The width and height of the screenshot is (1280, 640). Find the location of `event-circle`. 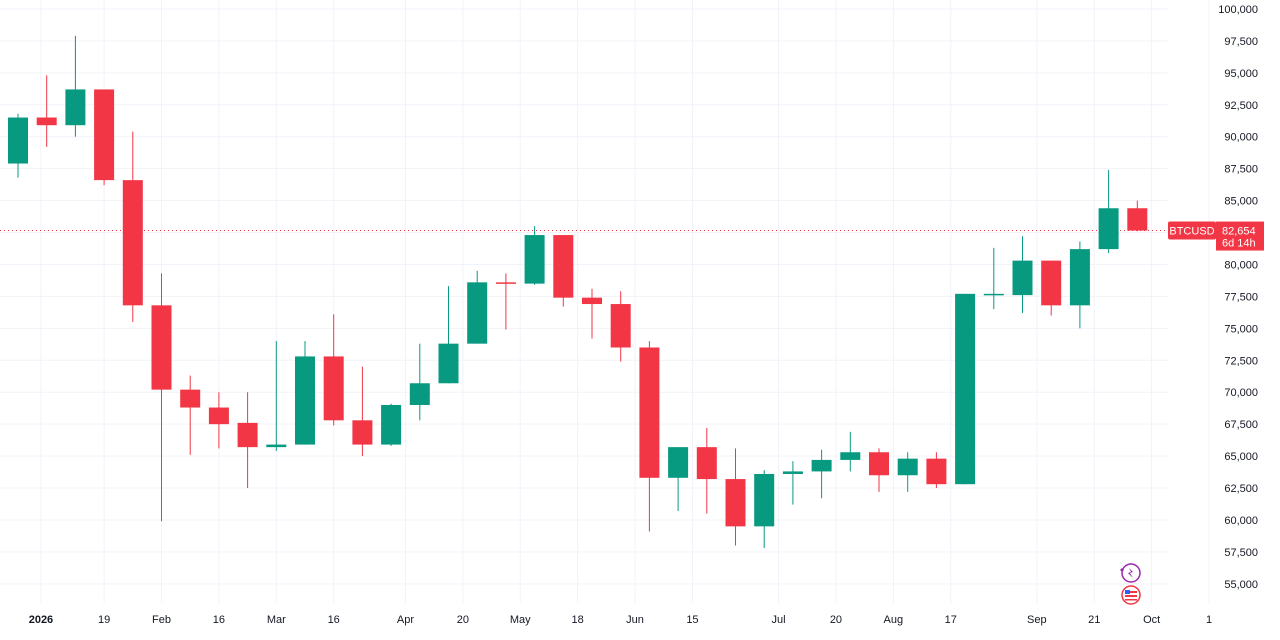

event-circle is located at coordinates (1131, 573).